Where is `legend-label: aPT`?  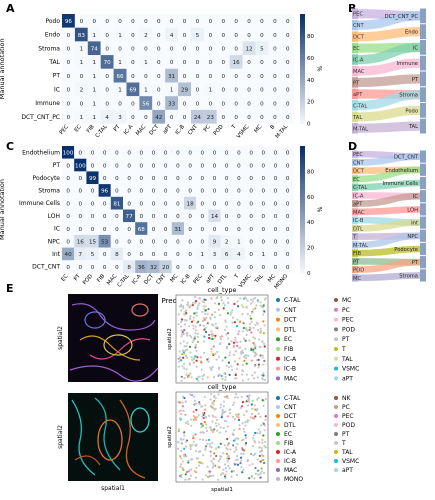 legend-label: aPT is located at coordinates (347, 378).